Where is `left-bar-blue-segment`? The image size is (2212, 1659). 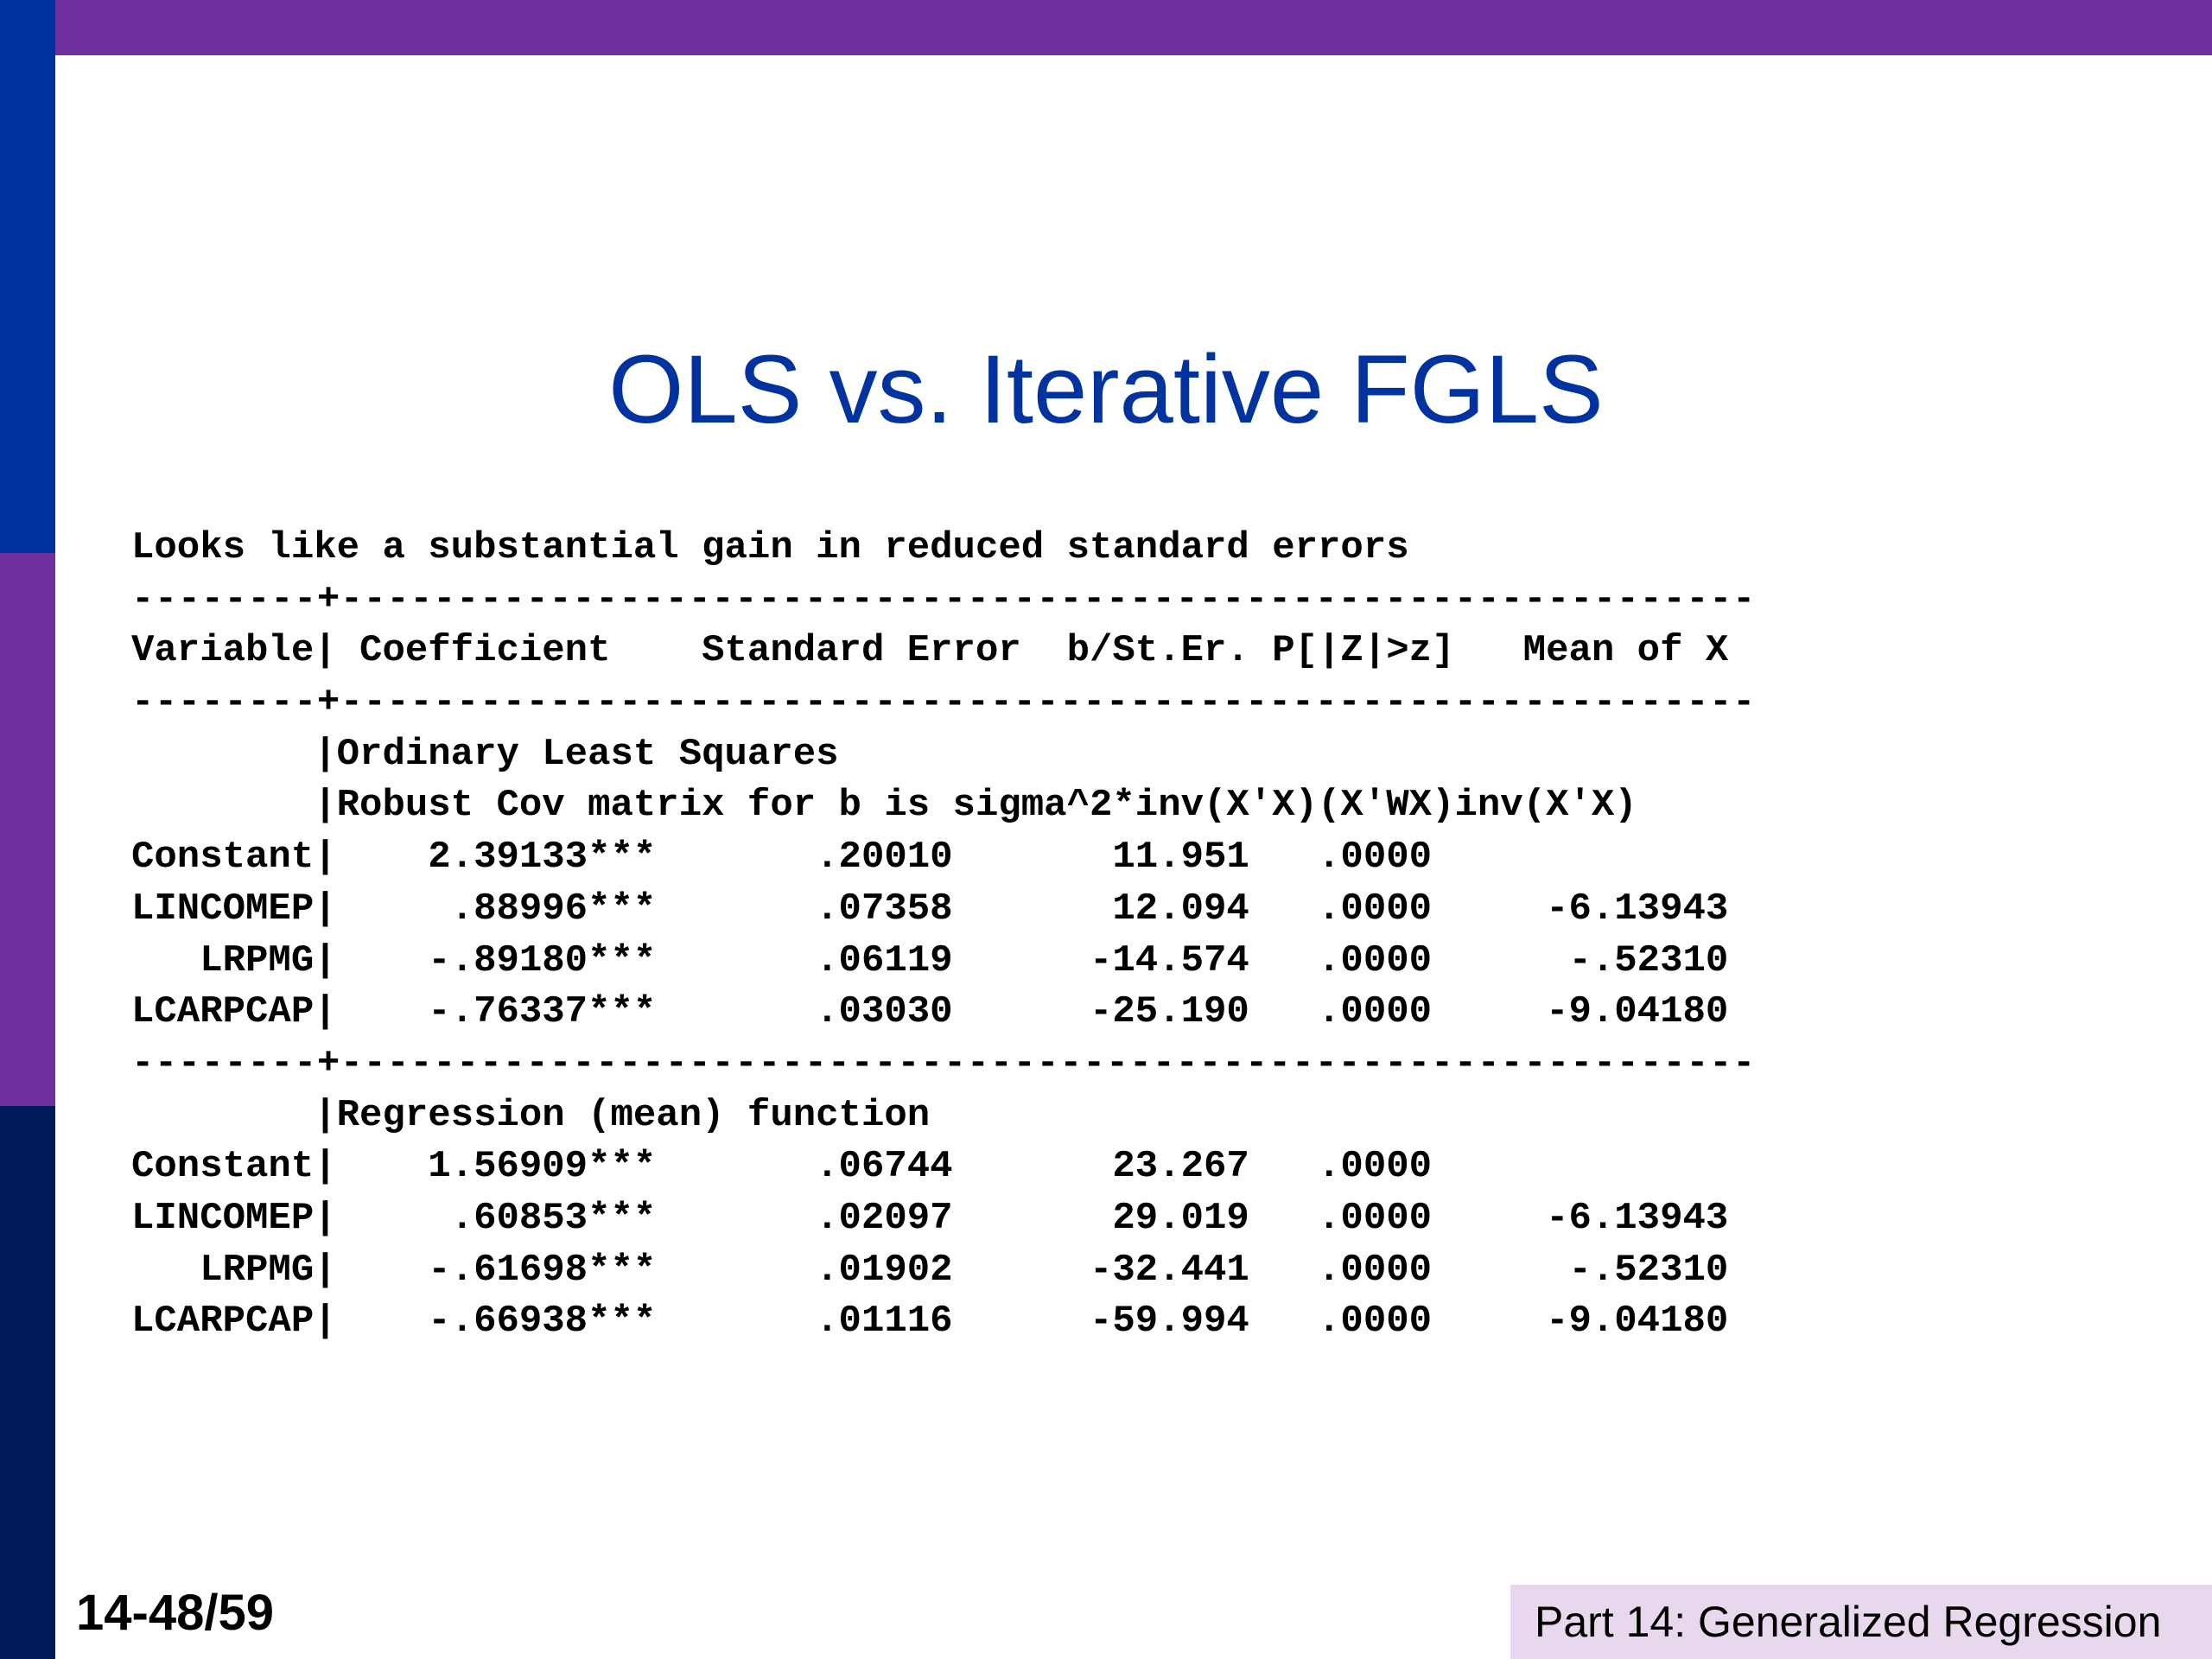 left-bar-blue-segment is located at coordinates (27, 276).